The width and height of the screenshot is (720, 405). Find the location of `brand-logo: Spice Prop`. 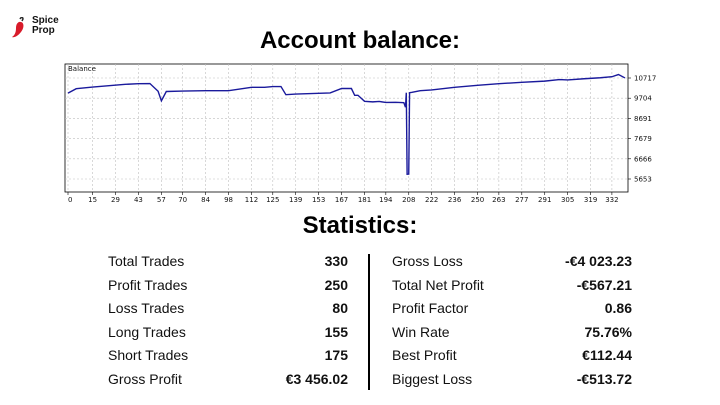

brand-logo: Spice Prop is located at coordinates (41, 27).